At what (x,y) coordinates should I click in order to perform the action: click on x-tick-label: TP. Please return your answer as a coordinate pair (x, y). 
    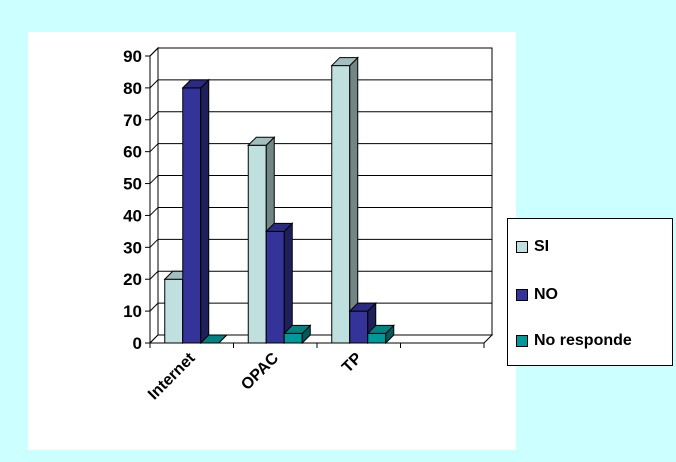
    Looking at the image, I should click on (352, 363).